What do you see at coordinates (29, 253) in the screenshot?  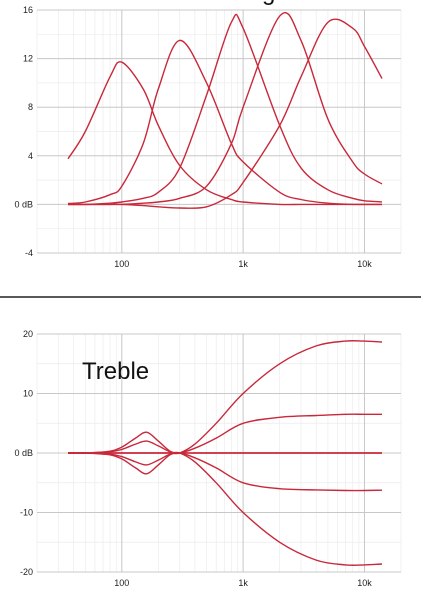 I see `bass-y-tick-label: -4` at bounding box center [29, 253].